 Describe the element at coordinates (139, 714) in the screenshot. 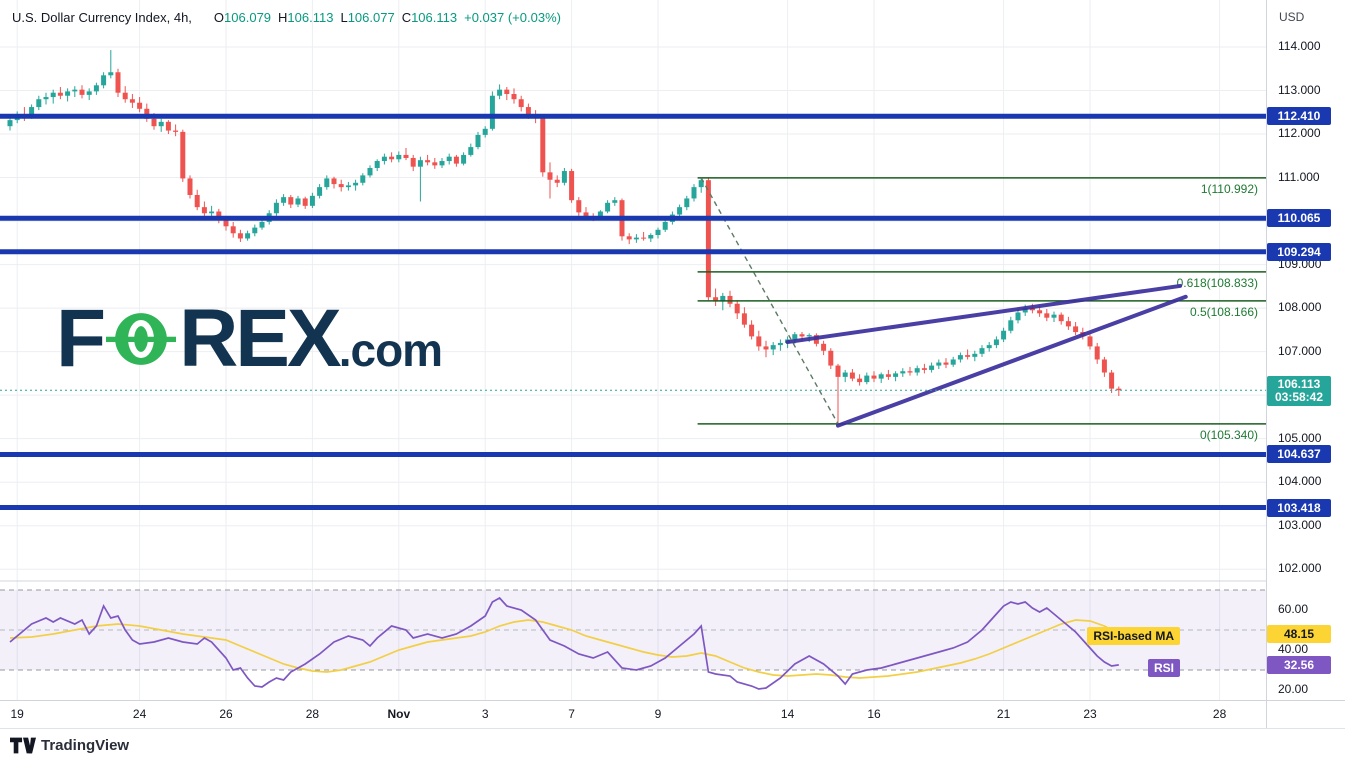

I see `time-axis-label: 24` at that location.